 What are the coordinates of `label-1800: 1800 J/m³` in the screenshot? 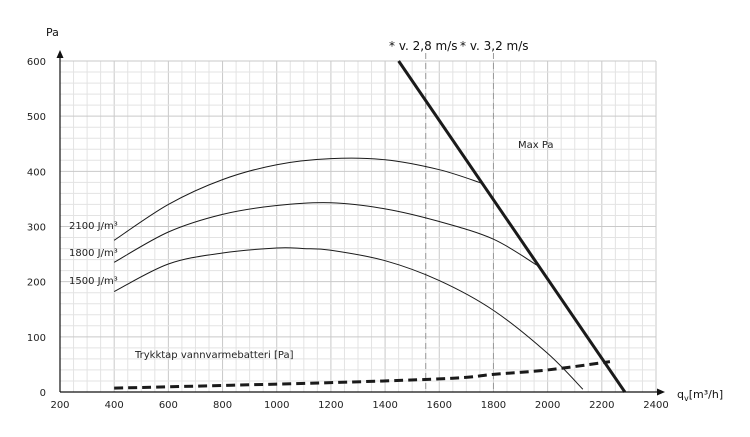 It's located at (93, 253).